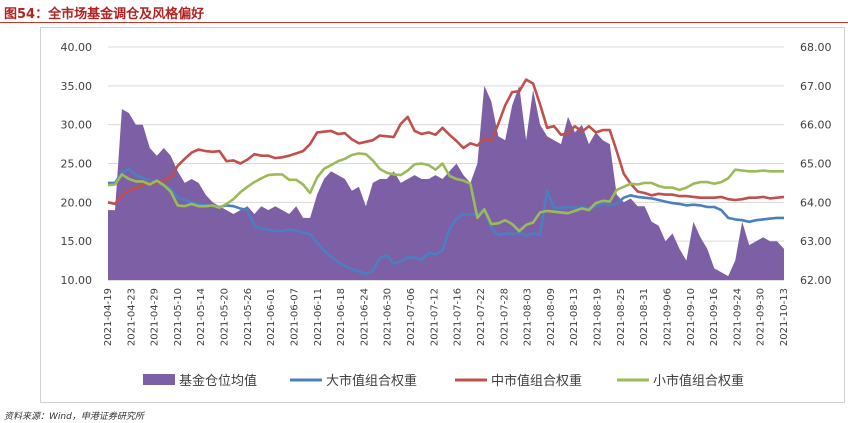  What do you see at coordinates (74, 417) in the screenshot?
I see `source-note: 资料来源：Wind，申港证券研究所` at bounding box center [74, 417].